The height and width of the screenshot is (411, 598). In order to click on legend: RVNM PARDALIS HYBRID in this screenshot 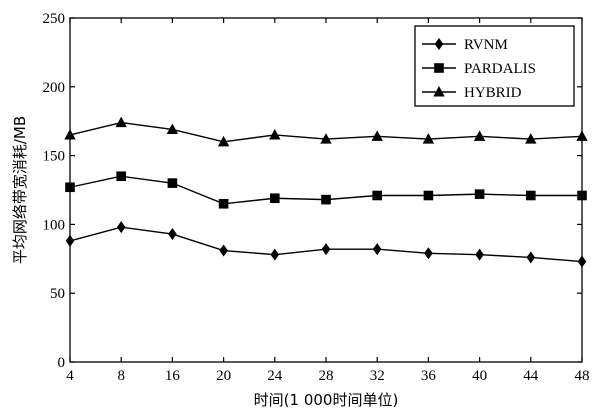, I will do `click(494, 66)`.